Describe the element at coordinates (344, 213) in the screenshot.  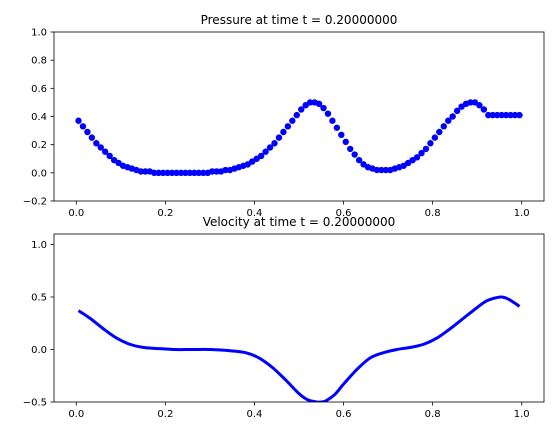
I see `pressure-x-tick-label: 0.6` at that location.